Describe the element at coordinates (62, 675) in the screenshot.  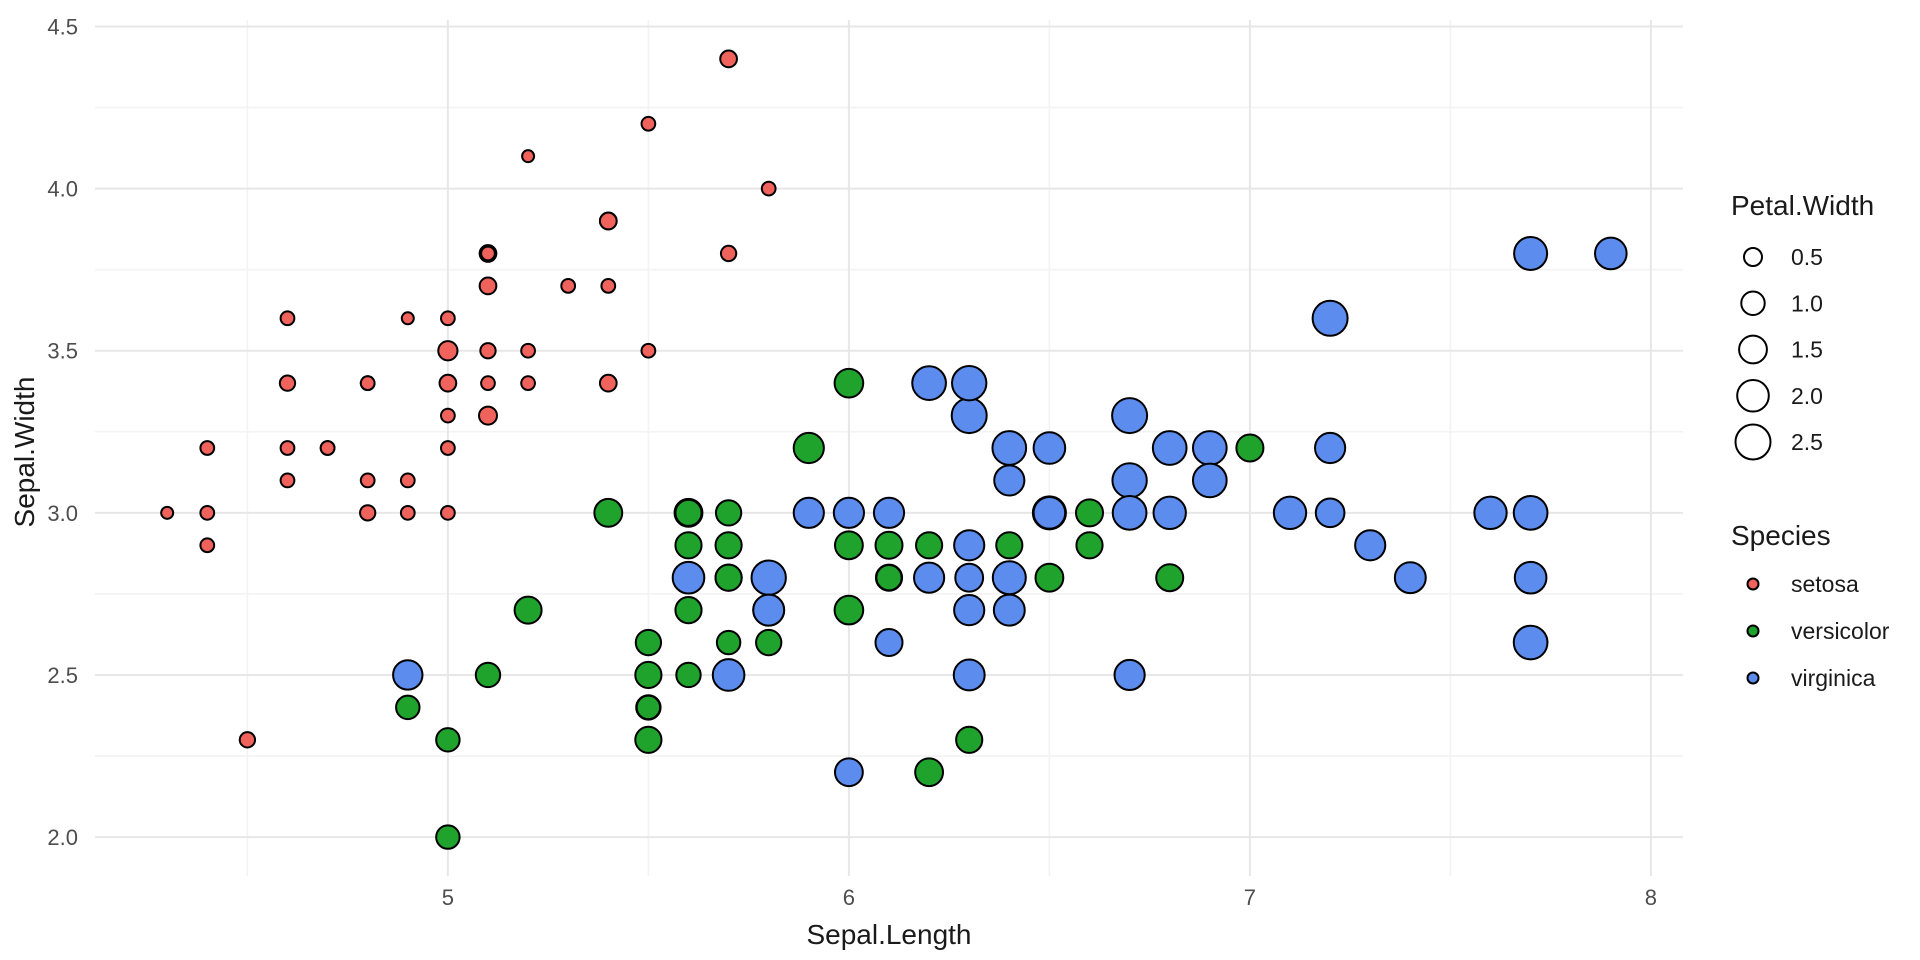
I see `y-tick-label: 2.5` at that location.